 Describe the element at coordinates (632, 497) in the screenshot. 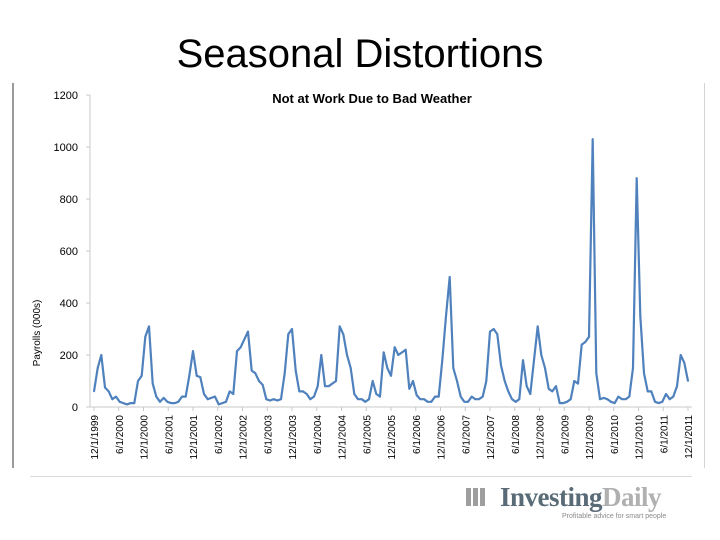

I see `logo-word-daily: Daily` at that location.